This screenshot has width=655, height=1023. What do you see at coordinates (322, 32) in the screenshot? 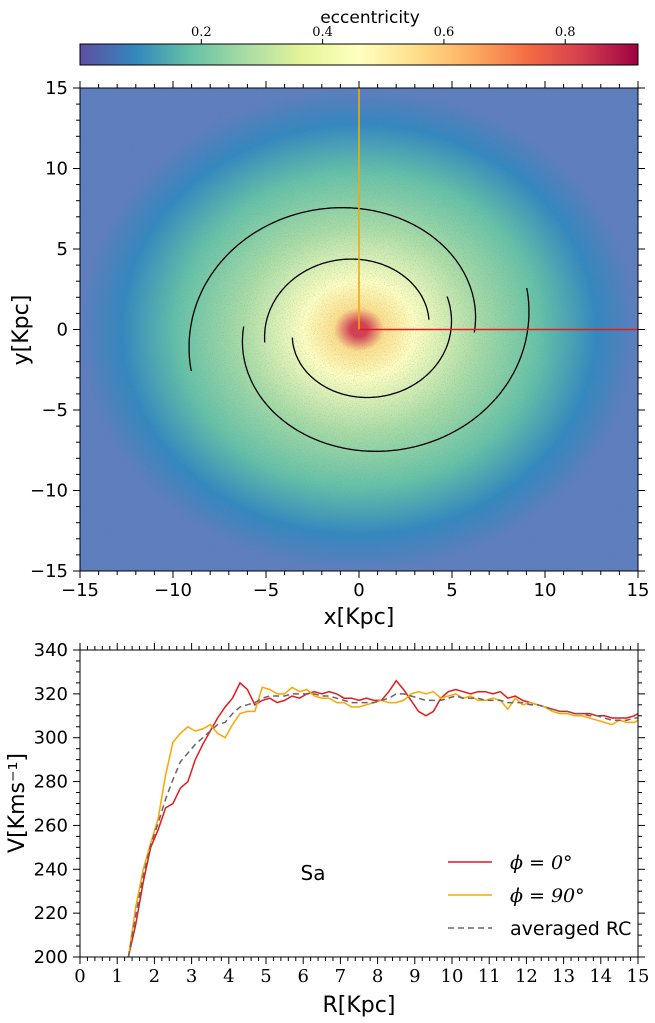
I see `colorbar-tick-label: 0.4` at bounding box center [322, 32].